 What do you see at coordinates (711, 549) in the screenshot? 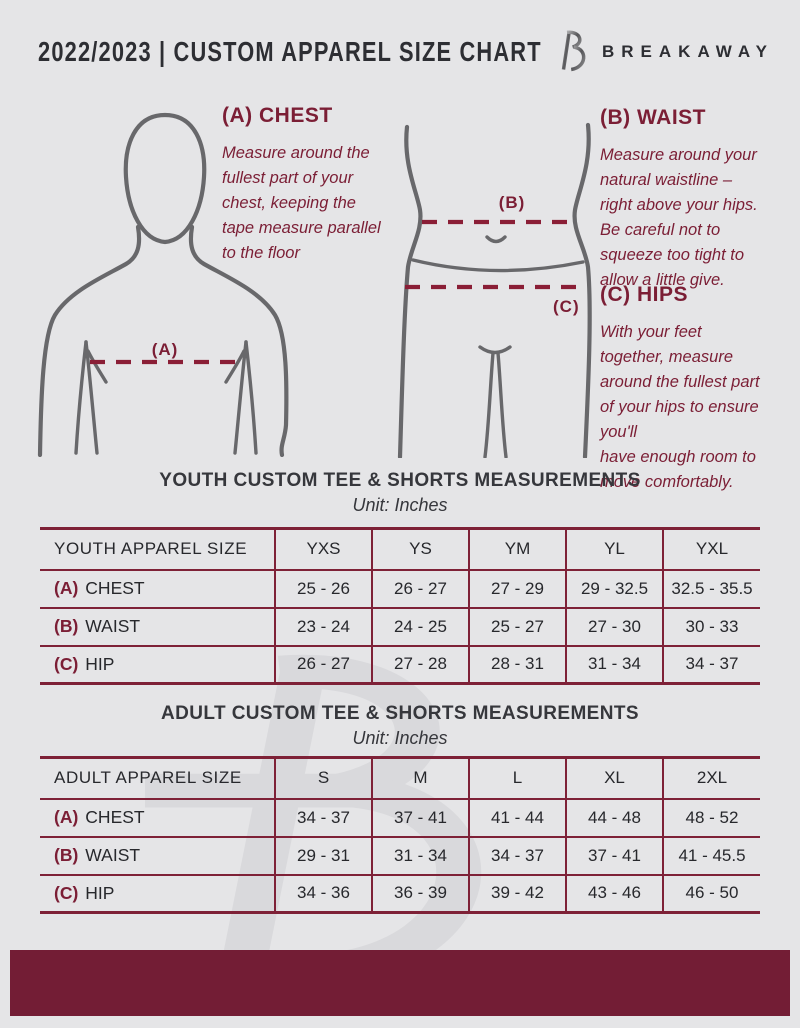
I see `column-header: YXL` at bounding box center [711, 549].